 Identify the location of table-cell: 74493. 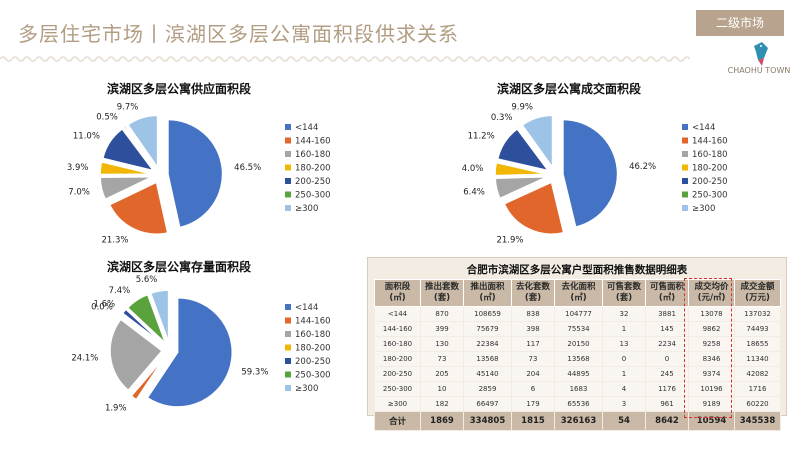
(757, 329).